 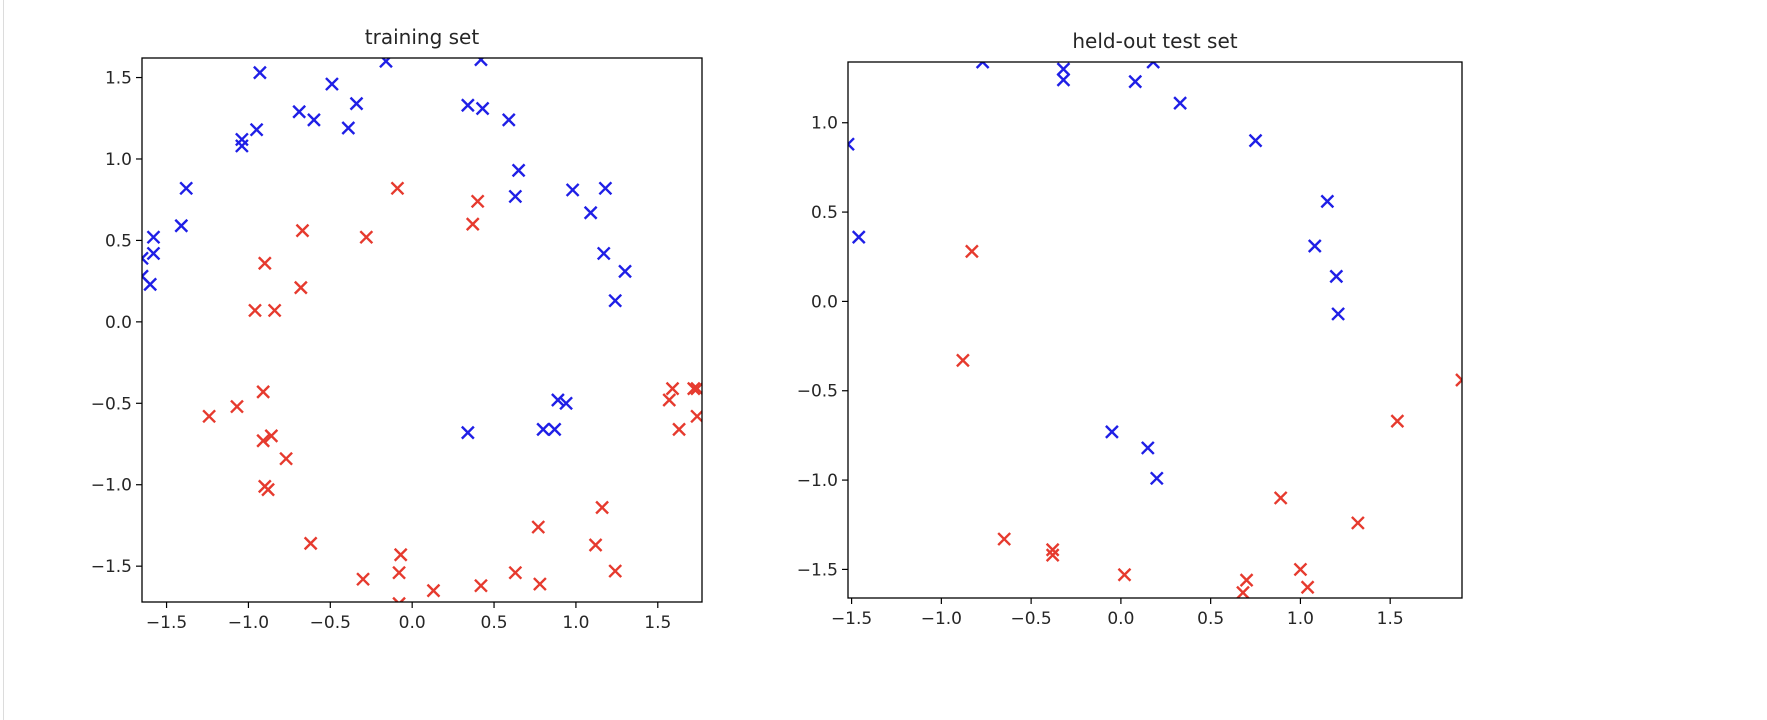 I want to click on y-tick-label: 0.5, so click(x=118, y=241).